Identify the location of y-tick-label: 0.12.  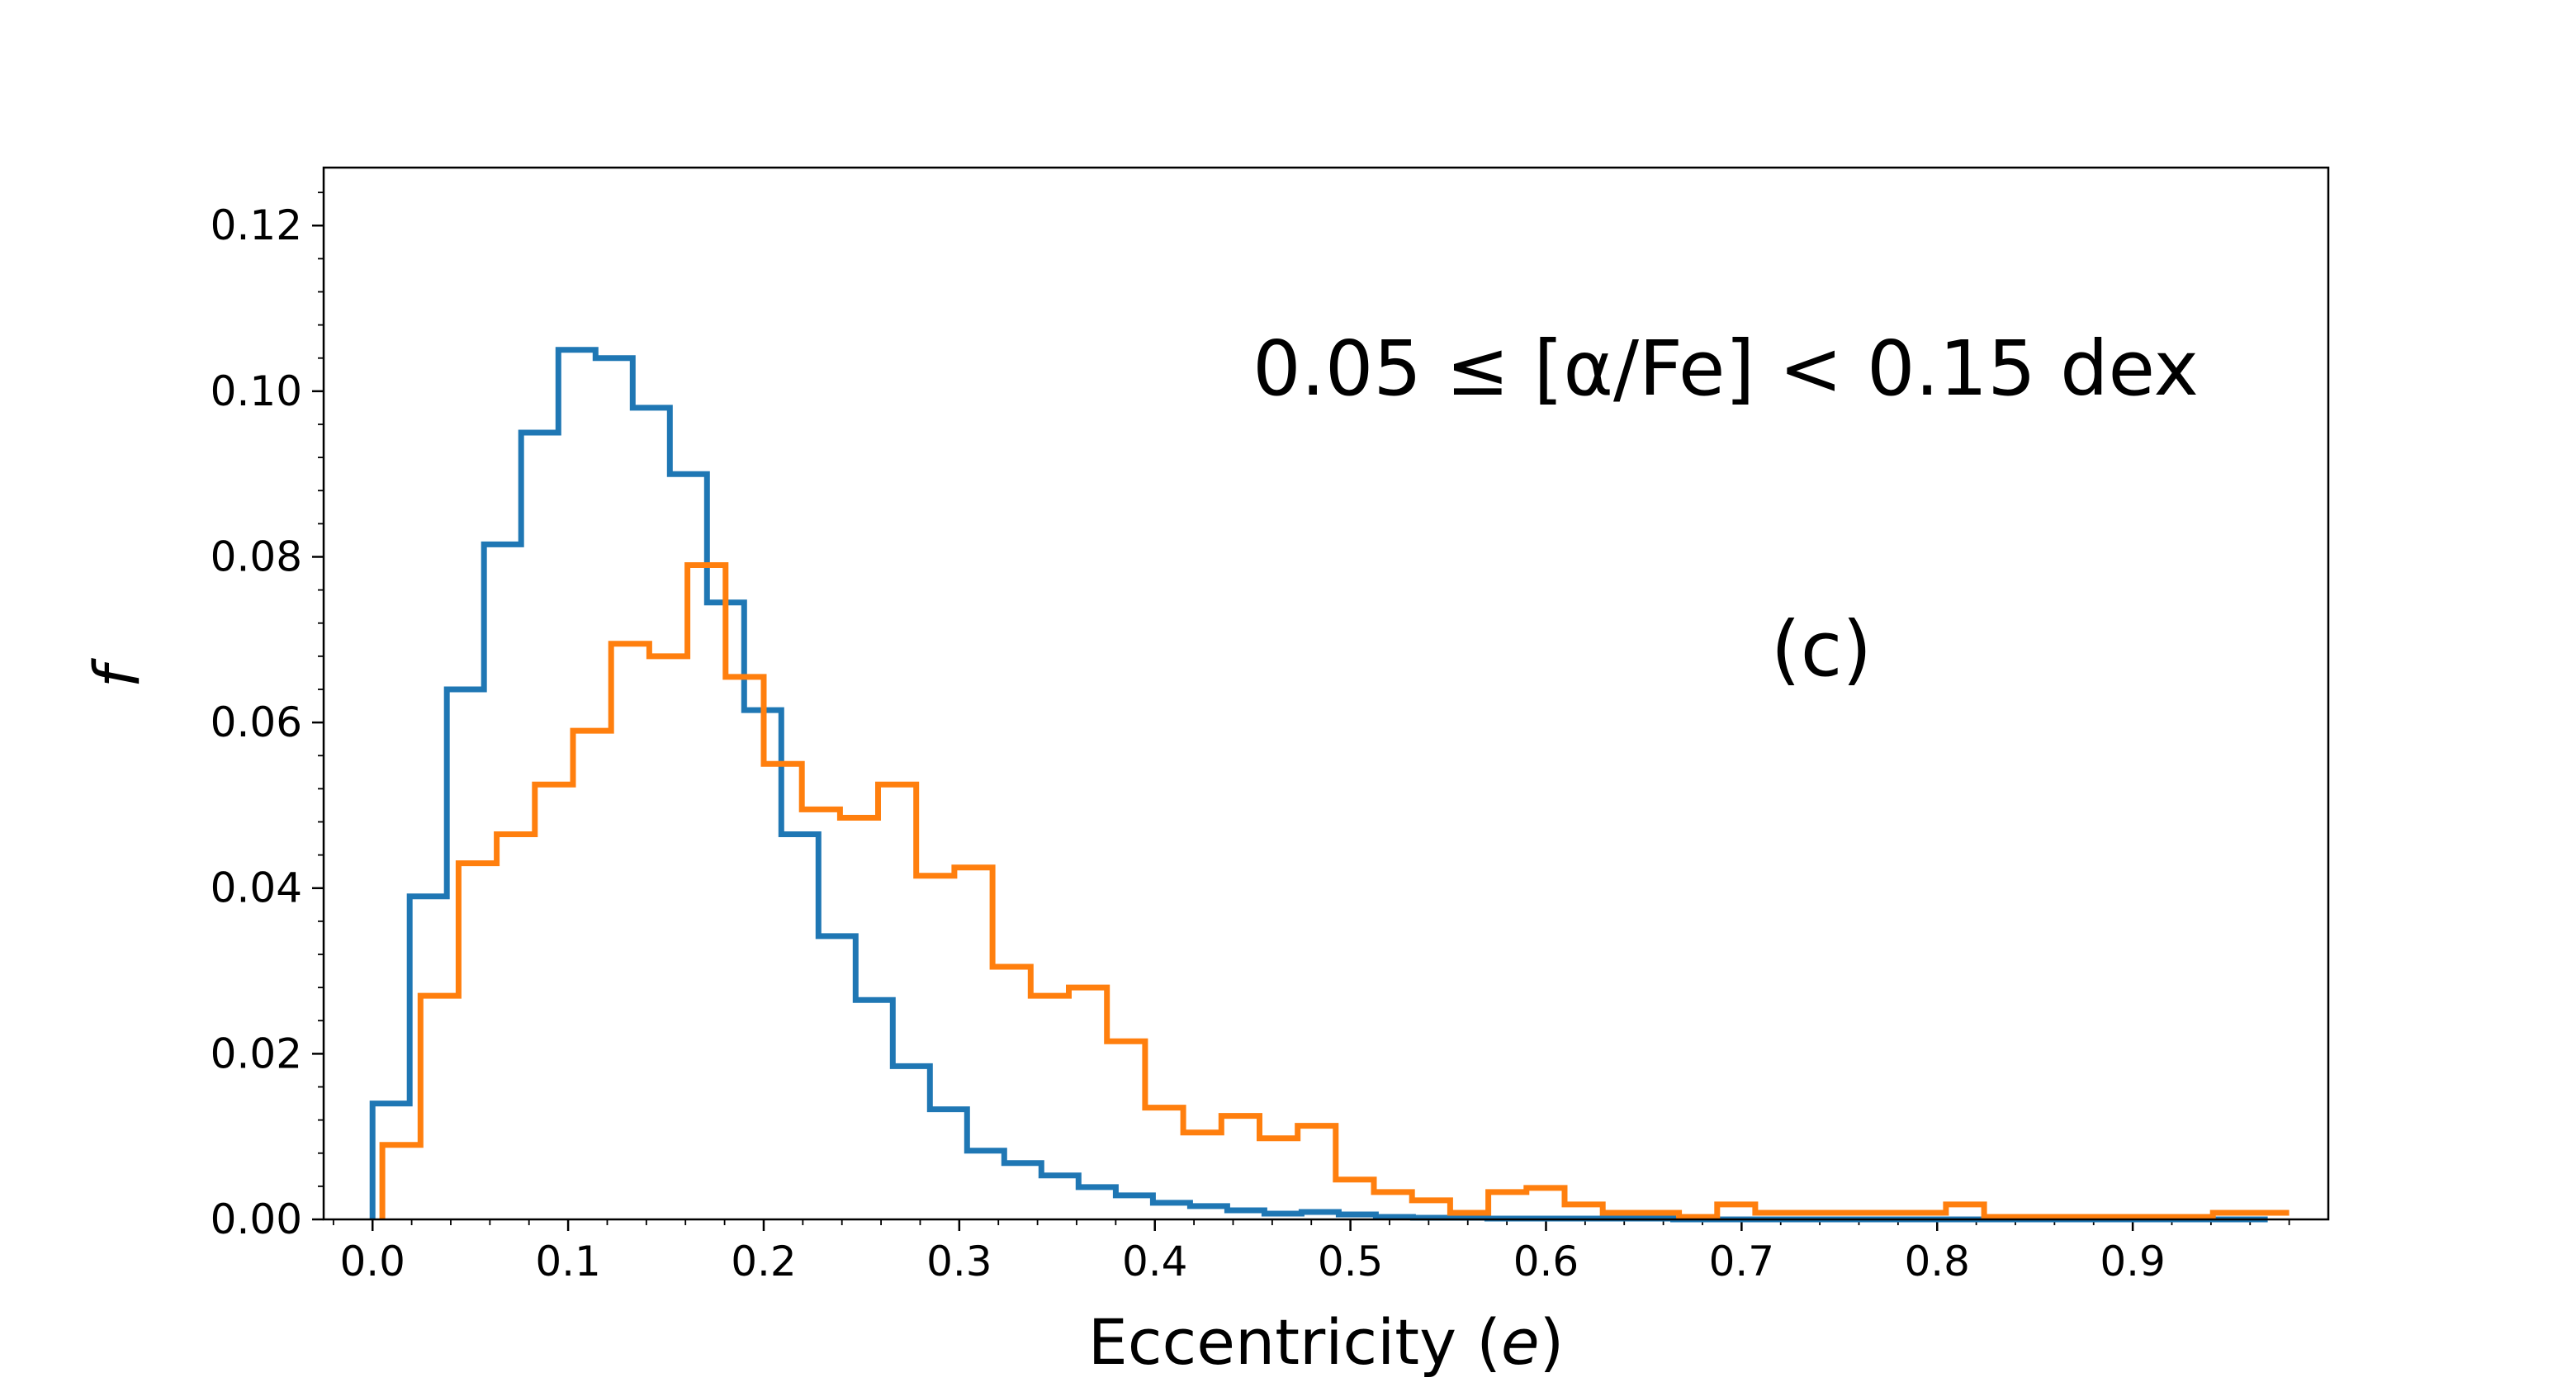
(256, 225).